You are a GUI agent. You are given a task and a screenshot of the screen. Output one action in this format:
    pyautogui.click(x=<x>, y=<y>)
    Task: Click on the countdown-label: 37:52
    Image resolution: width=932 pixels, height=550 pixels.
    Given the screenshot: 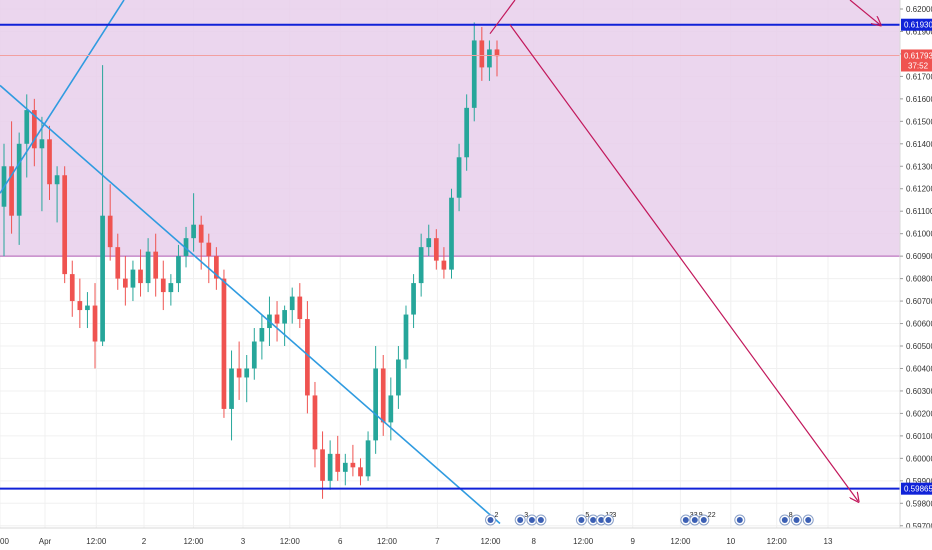 What is the action you would take?
    pyautogui.click(x=918, y=65)
    